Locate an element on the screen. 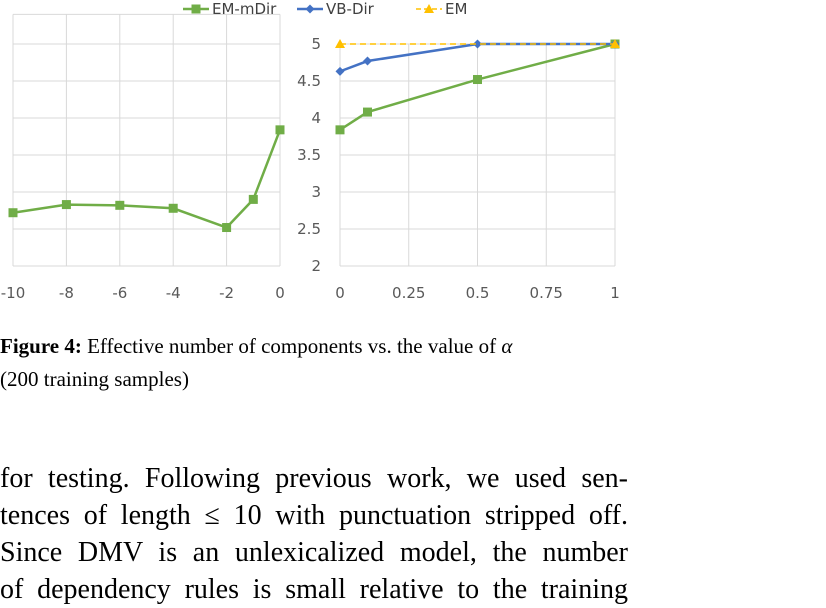 This screenshot has width=826, height=608. left-x-tick-labels: -10 -8 -6 -4 -2 0 is located at coordinates (143, 293).